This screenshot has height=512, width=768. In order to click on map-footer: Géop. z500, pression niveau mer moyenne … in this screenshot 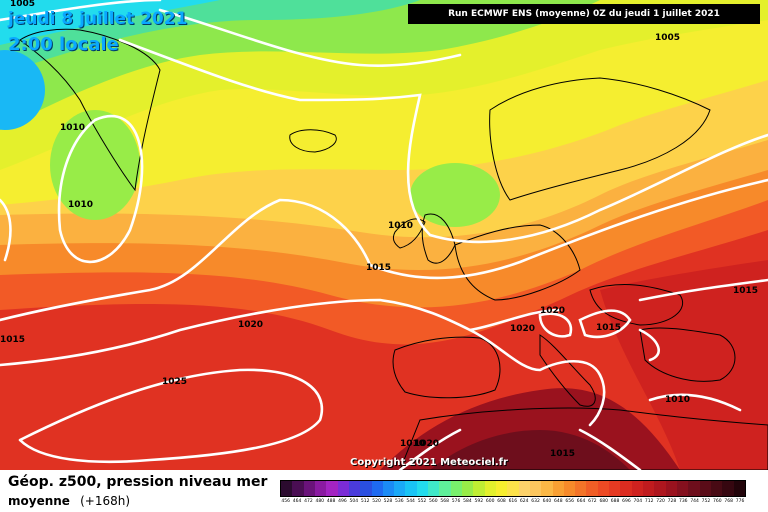, I will do `click(384, 491)`.